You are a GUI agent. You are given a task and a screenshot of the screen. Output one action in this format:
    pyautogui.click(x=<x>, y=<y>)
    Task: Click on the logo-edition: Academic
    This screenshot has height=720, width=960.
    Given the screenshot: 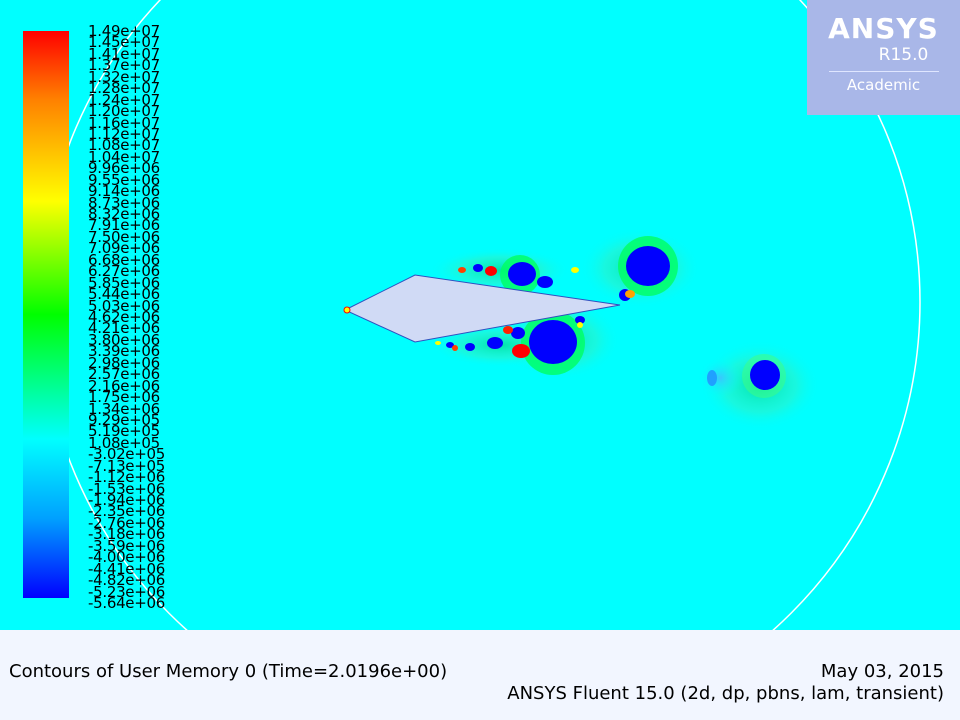 What is the action you would take?
    pyautogui.click(x=883, y=85)
    